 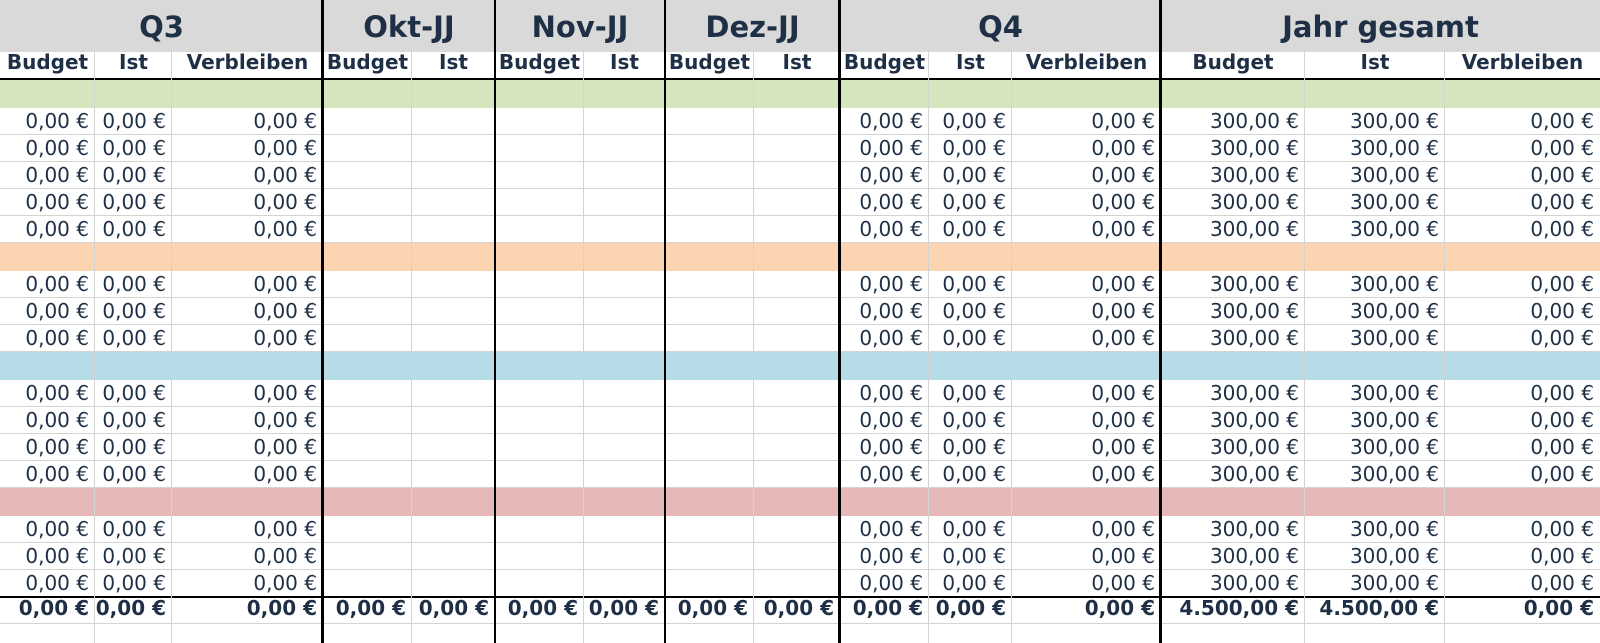 I want to click on total-cell: 4.500,00 €, so click(x=1239, y=608).